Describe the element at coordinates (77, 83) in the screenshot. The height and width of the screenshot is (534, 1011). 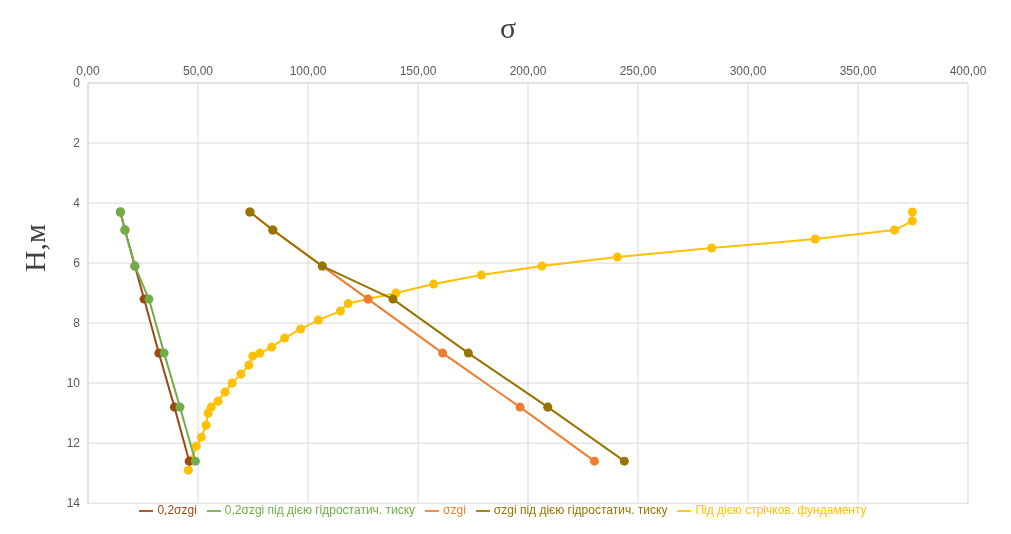
I see `y-tick-label: 0` at that location.